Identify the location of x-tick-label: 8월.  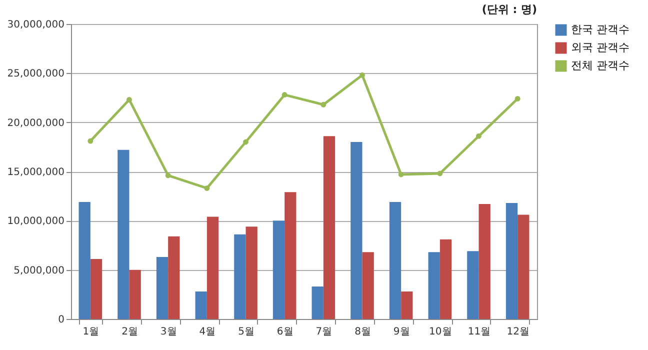
(362, 332).